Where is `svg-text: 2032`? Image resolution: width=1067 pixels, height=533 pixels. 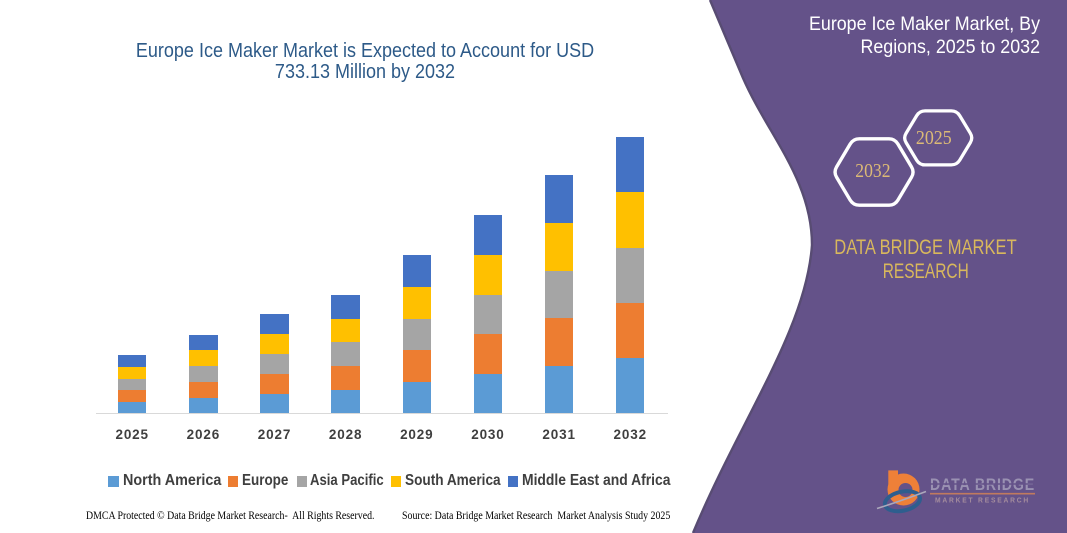 svg-text: 2032 is located at coordinates (872, 171).